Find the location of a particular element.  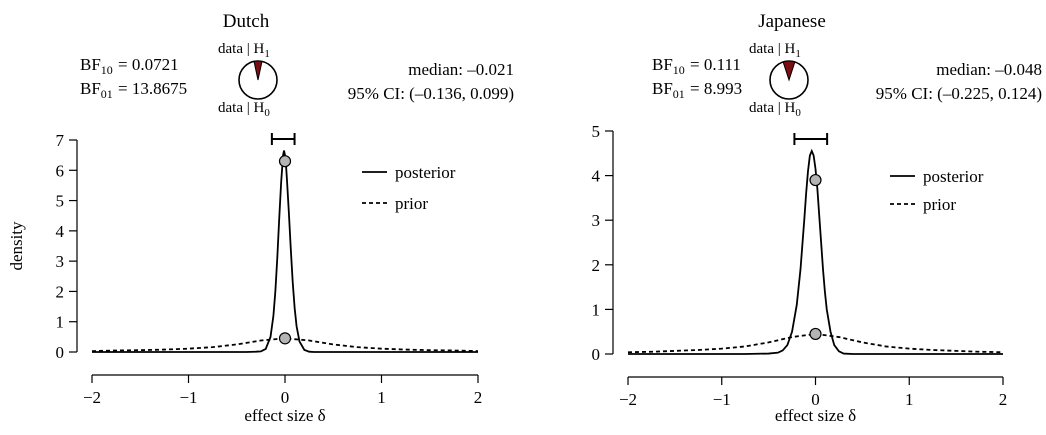

ci-text: 95% CI: (–0.225, 0.124) is located at coordinates (959, 93).